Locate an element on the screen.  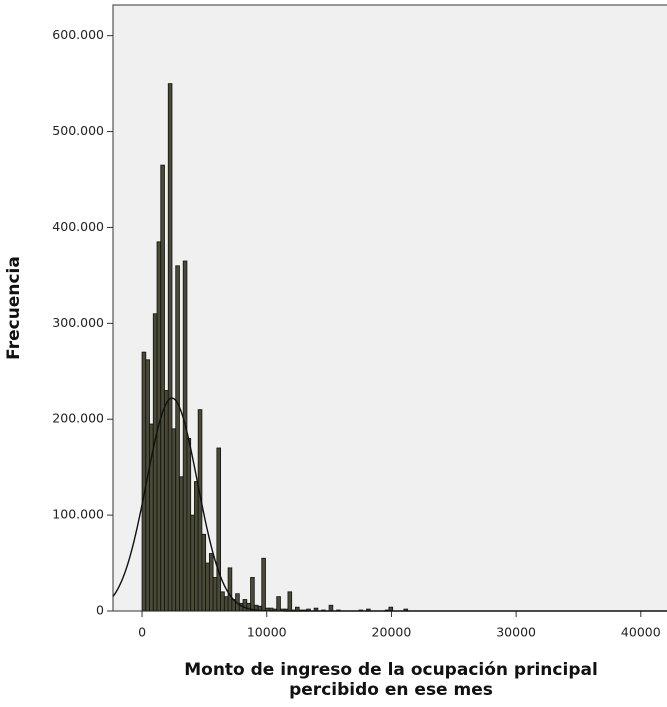
x-tick-label: 30000 is located at coordinates (516, 632).